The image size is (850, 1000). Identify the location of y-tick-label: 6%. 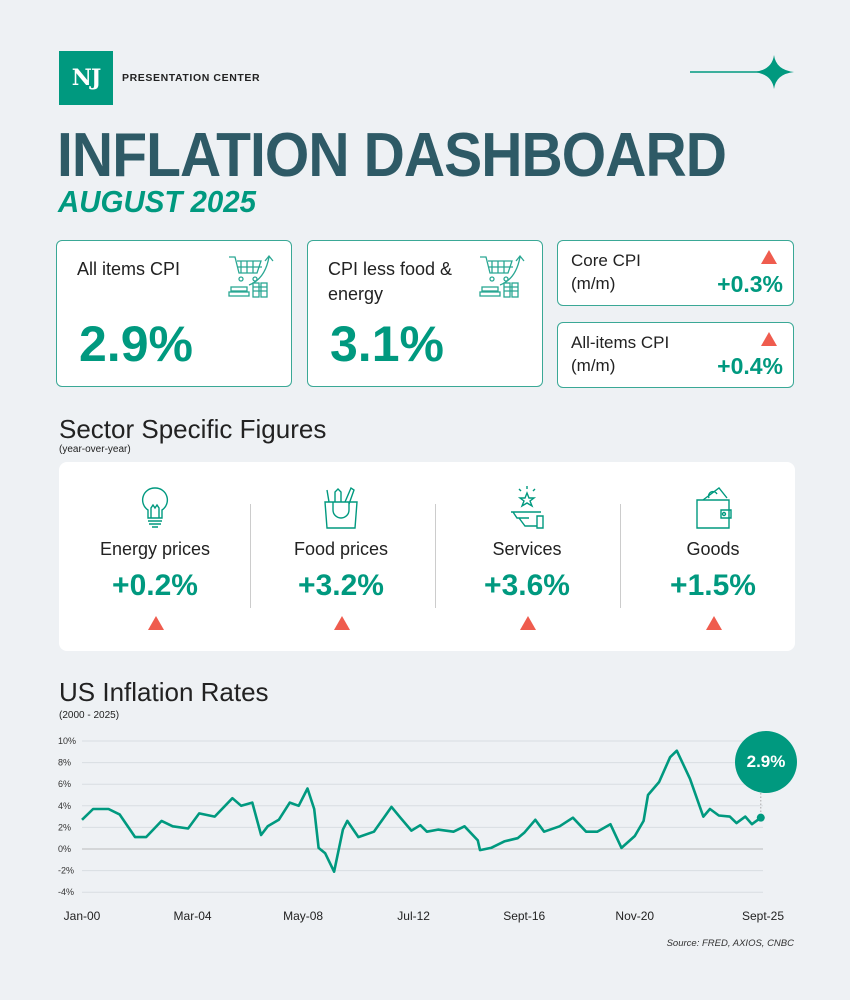
(64, 784).